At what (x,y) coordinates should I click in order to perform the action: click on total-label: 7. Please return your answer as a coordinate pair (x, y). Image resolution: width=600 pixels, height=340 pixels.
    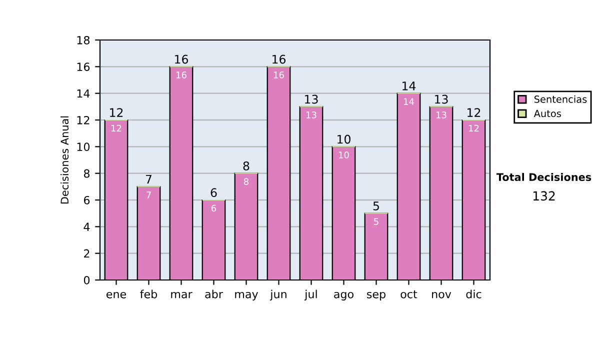
    Looking at the image, I should click on (149, 179).